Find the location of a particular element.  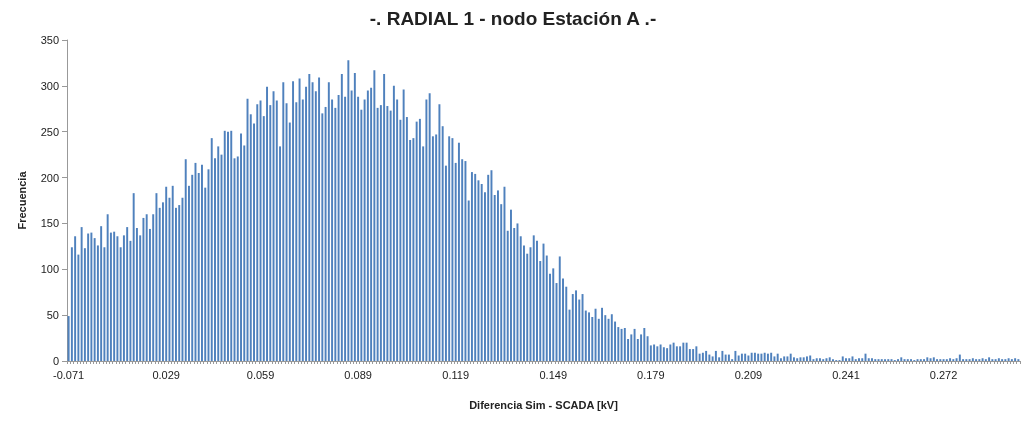

y-tick-label: 150 is located at coordinates (49, 223).